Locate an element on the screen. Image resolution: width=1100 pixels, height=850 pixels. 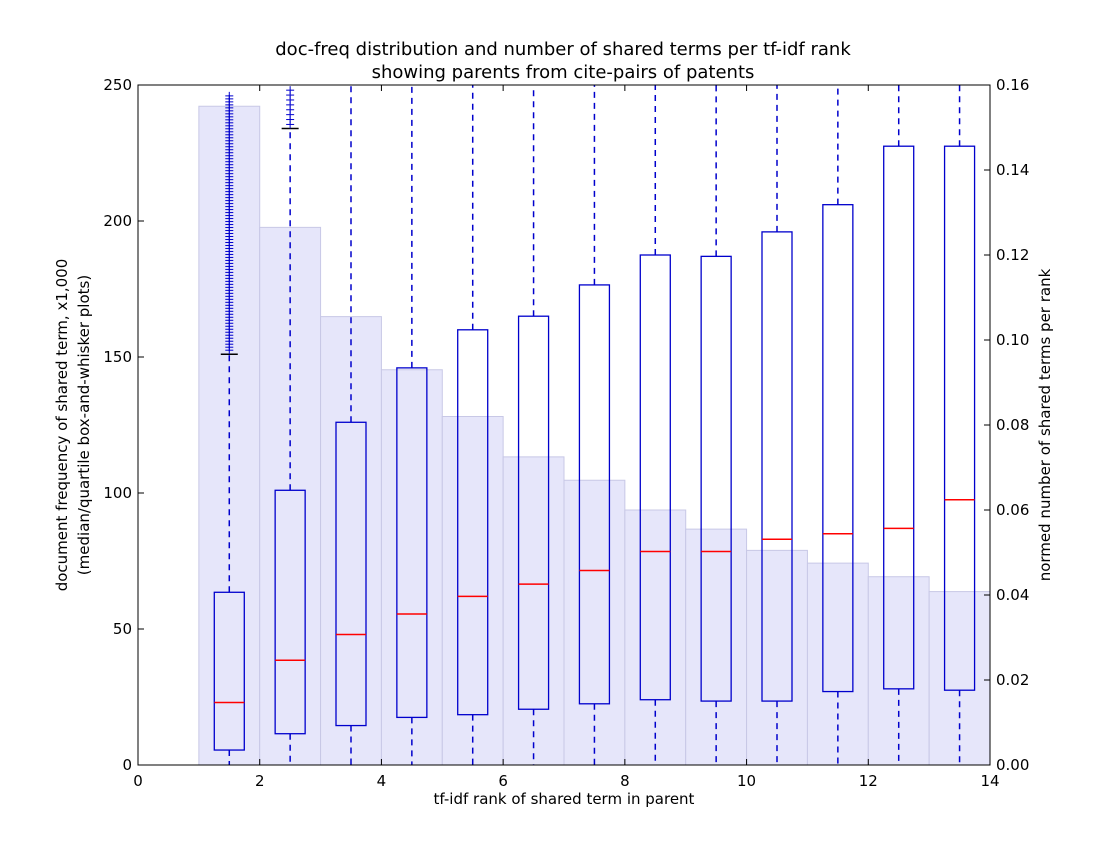
x-tick-label: 10 is located at coordinates (746, 781).